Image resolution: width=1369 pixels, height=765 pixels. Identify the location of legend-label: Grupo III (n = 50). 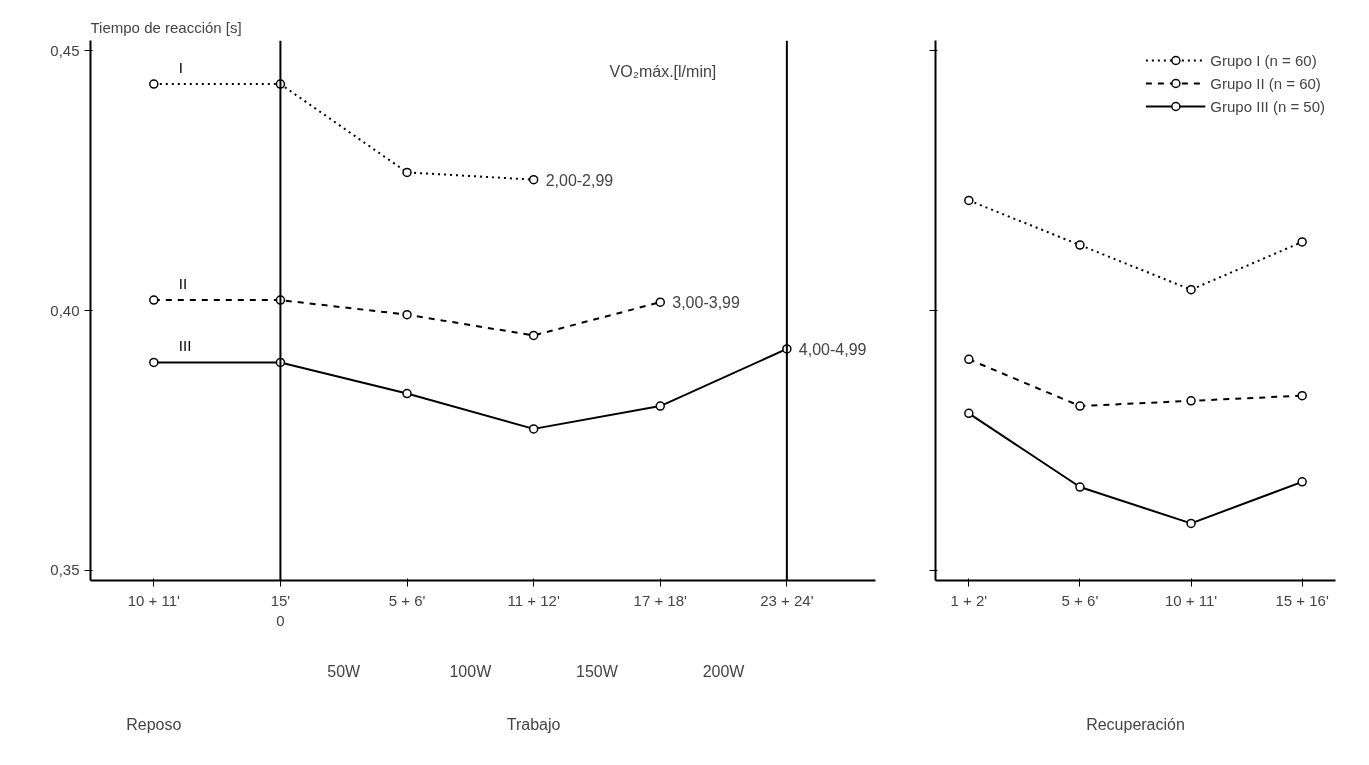
(1267, 106).